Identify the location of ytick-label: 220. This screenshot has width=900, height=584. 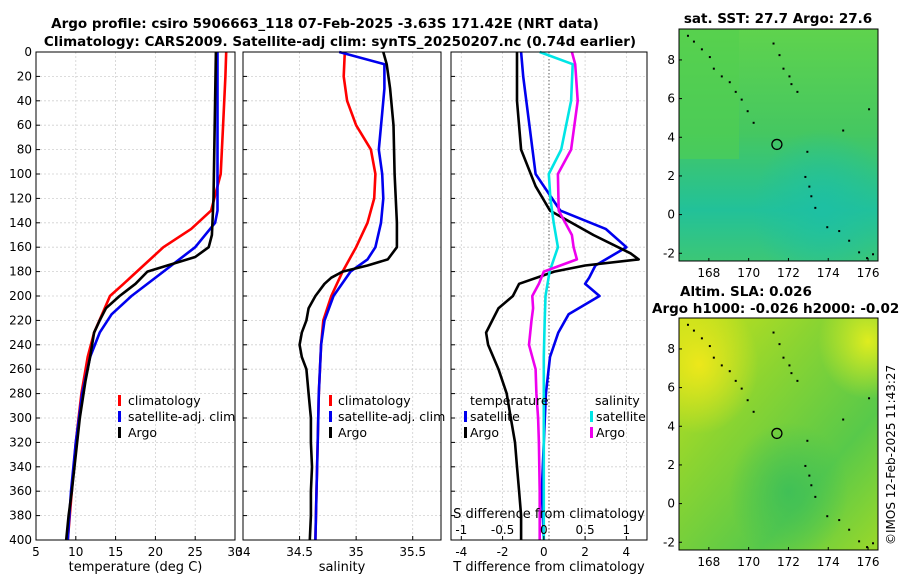
(20, 320).